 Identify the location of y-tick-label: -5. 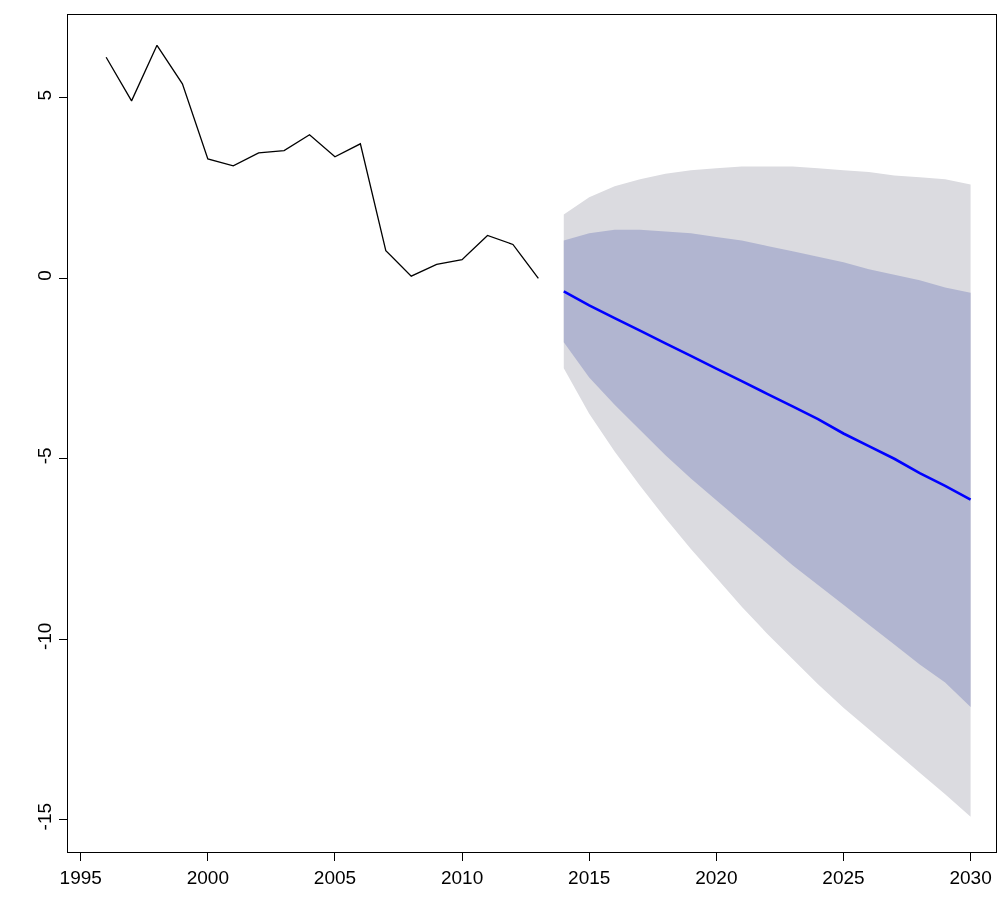
(45, 456).